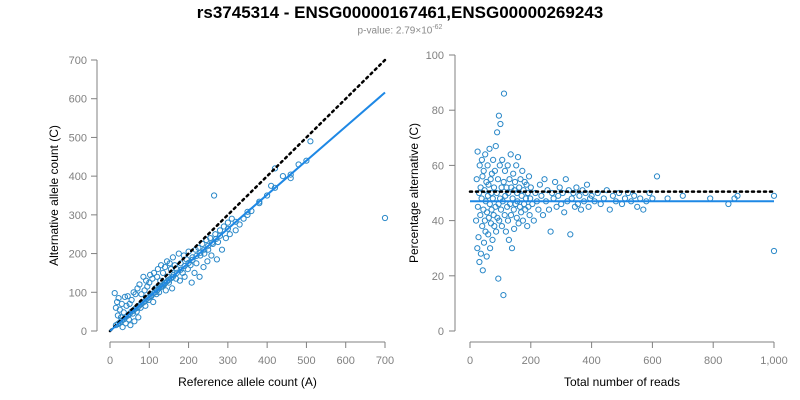 The image size is (800, 400). I want to click on p-value-text: p-value: 2.79×10, so click(395, 31).